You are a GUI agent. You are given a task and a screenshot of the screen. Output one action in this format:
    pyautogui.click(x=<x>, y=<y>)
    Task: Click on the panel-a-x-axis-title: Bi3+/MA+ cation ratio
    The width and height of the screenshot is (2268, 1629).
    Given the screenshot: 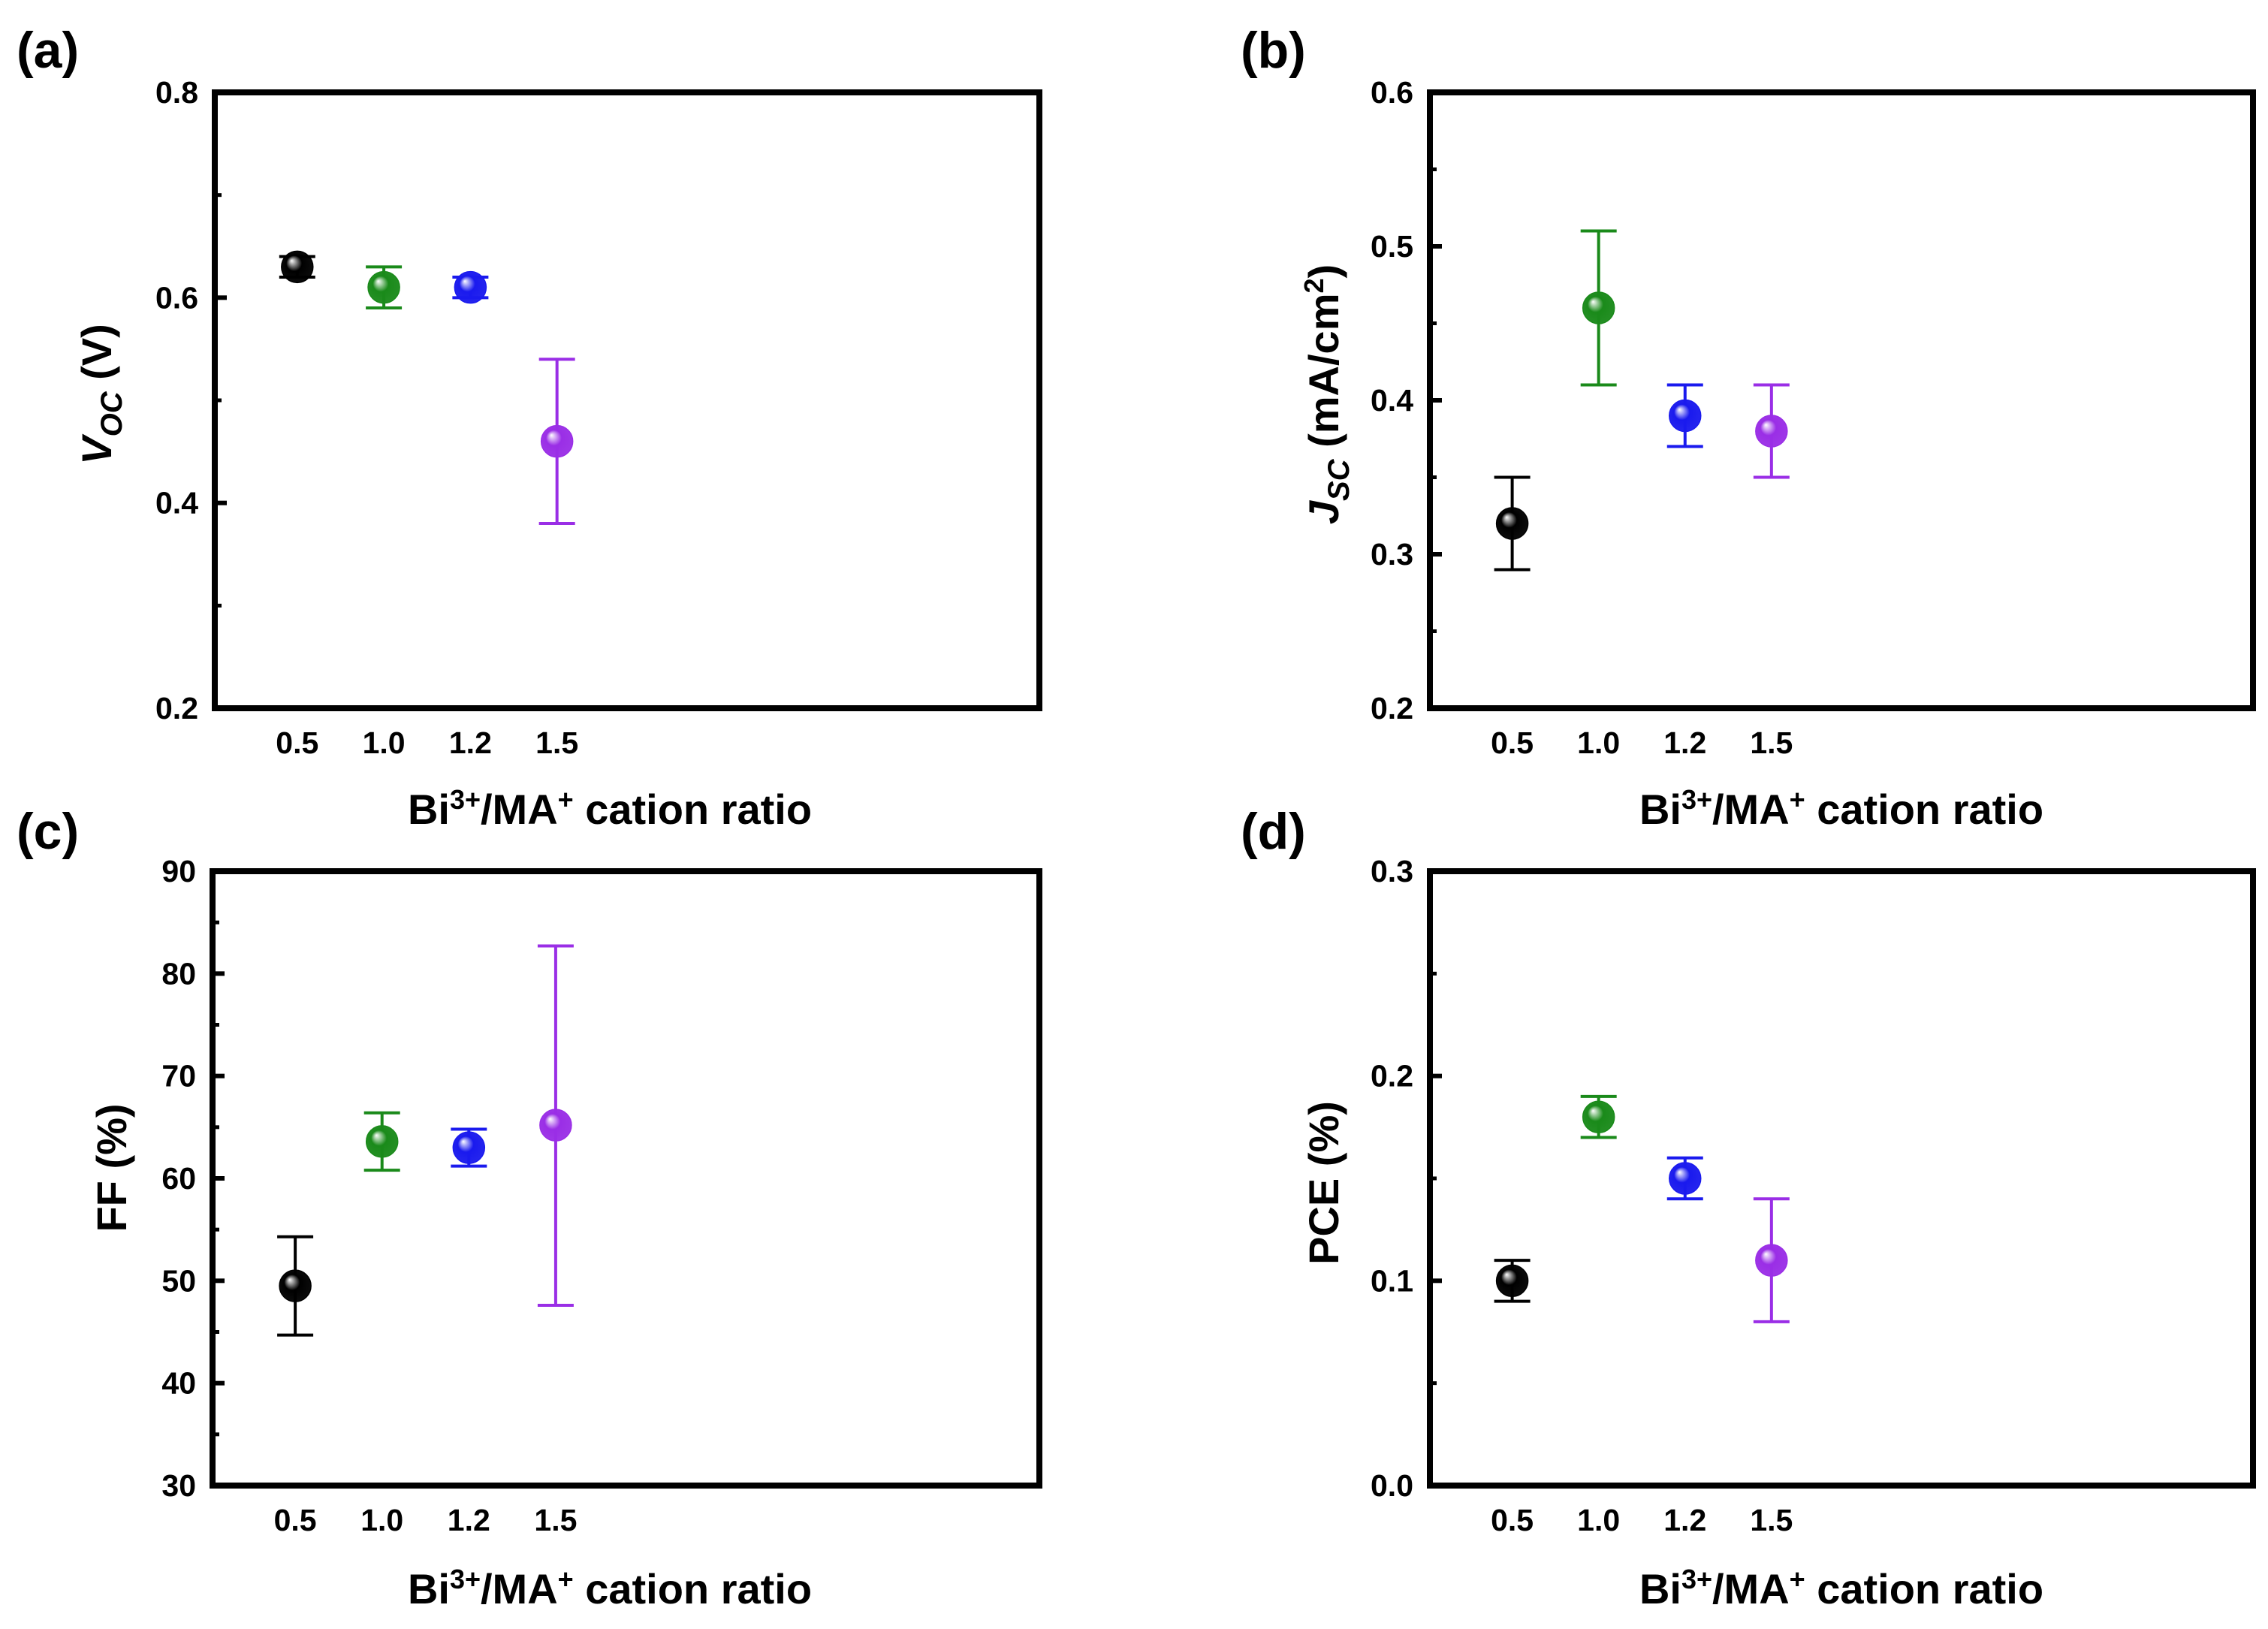 What is the action you would take?
    pyautogui.click(x=610, y=808)
    